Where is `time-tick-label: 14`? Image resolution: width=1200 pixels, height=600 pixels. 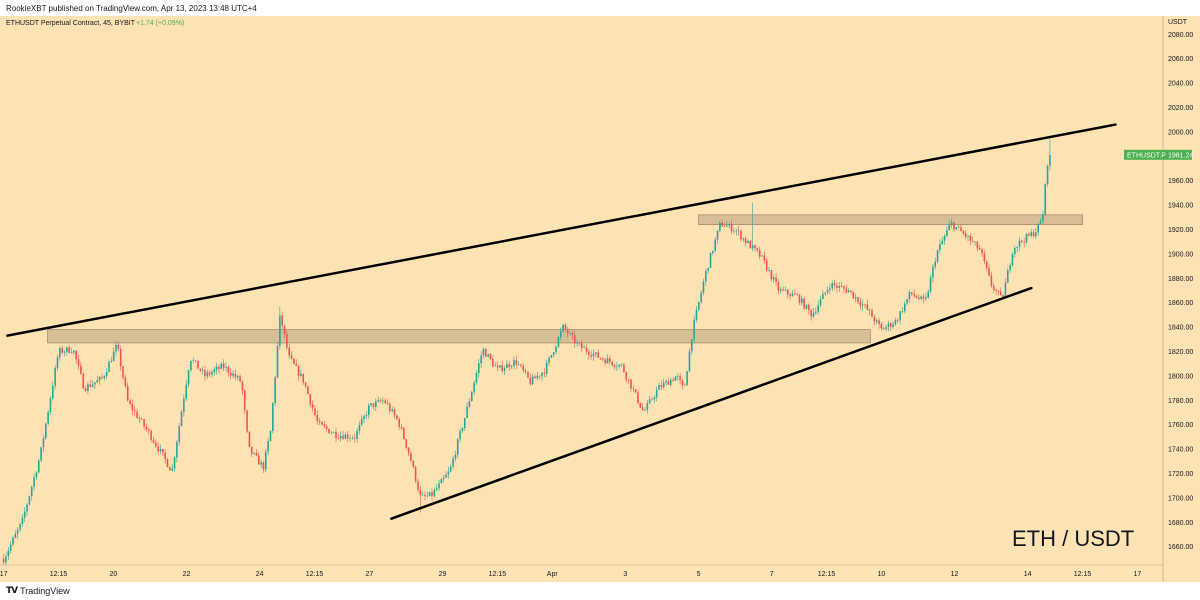 time-tick-label: 14 is located at coordinates (1028, 574).